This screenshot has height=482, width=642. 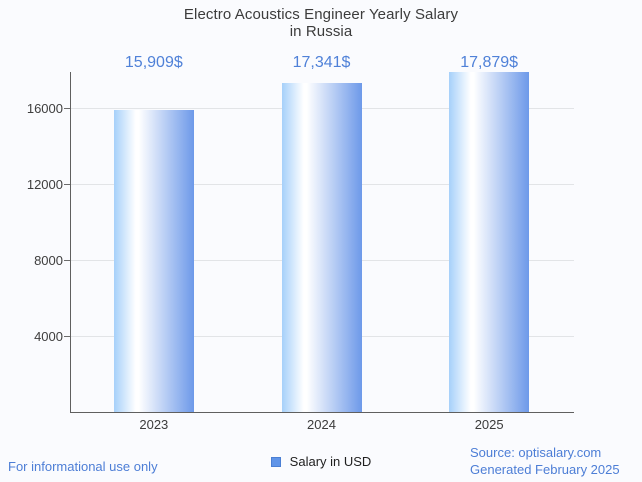 I want to click on x-axis-label: 2024, so click(x=321, y=424).